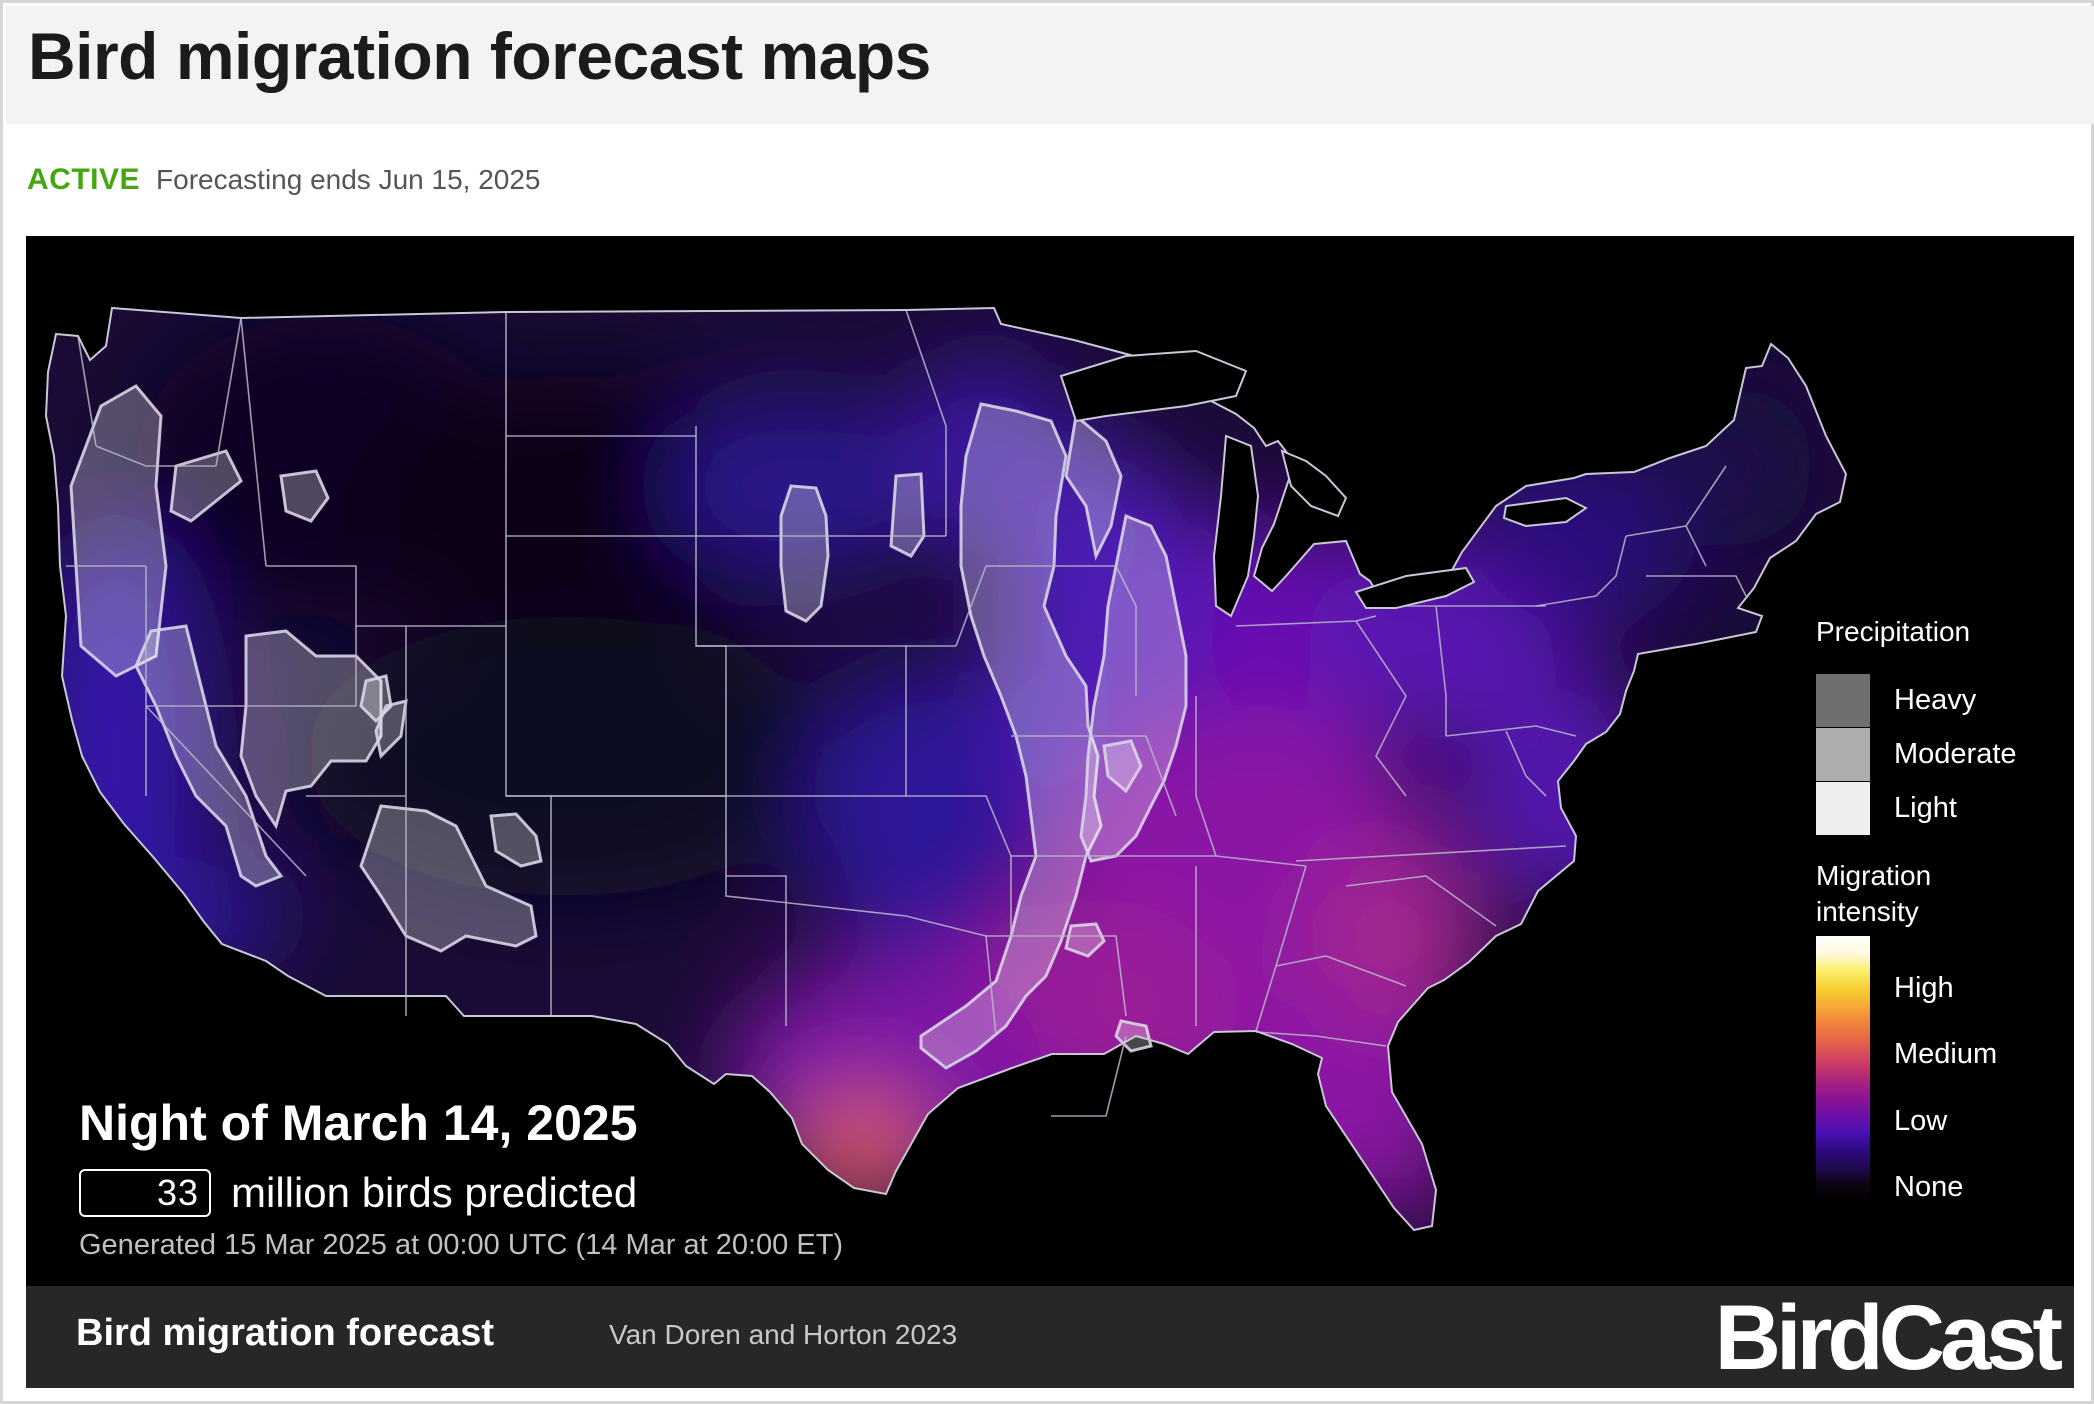 The image size is (2094, 1404). What do you see at coordinates (434, 1192) in the screenshot?
I see `birds-count-label: million birds predicted` at bounding box center [434, 1192].